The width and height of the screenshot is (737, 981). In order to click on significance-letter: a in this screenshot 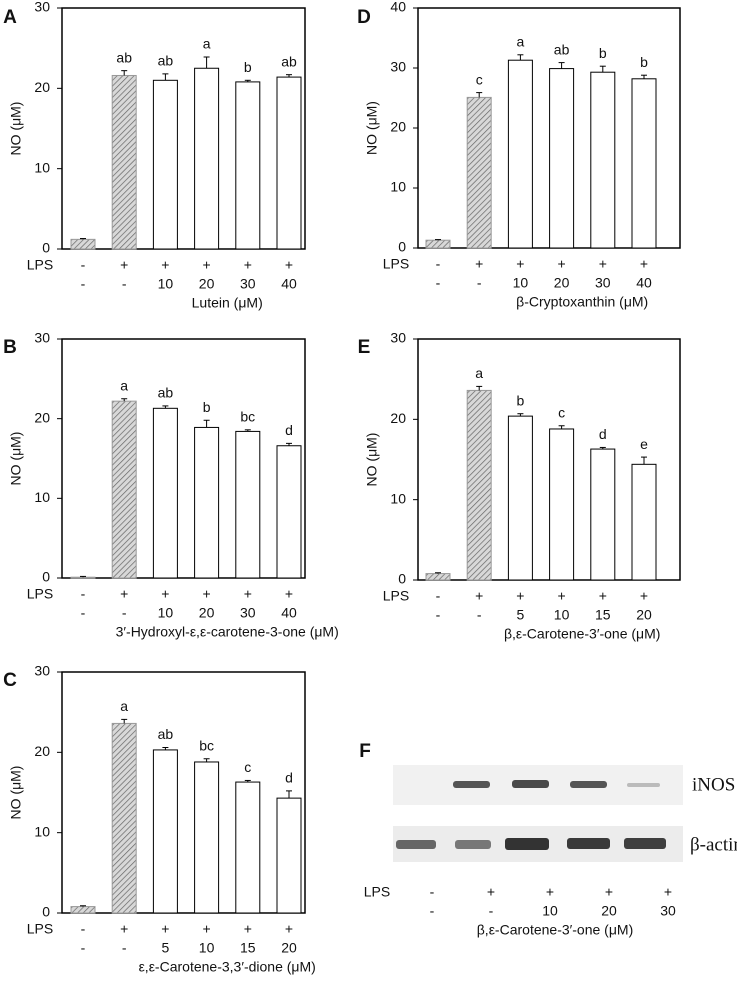, I will do `click(124, 706)`.